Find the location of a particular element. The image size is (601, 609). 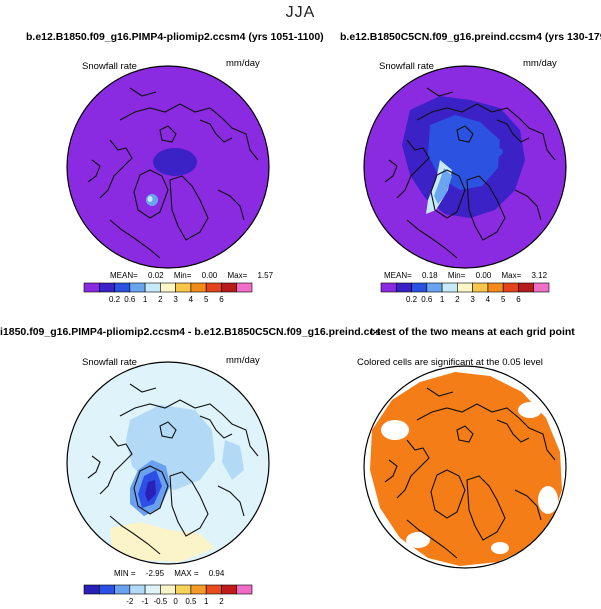

panel3-min-value: -2.95 is located at coordinates (155, 573).